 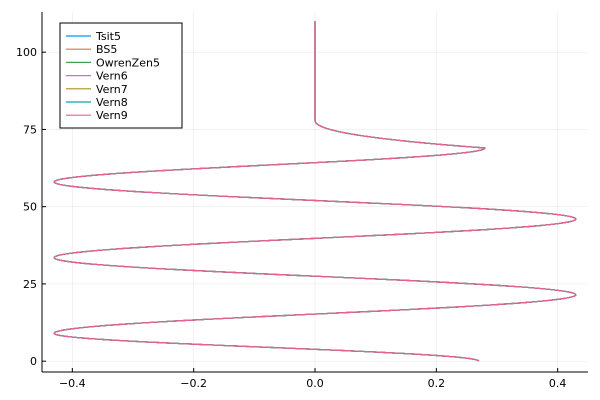 I want to click on x-tick-label: 0.2, so click(x=437, y=383).